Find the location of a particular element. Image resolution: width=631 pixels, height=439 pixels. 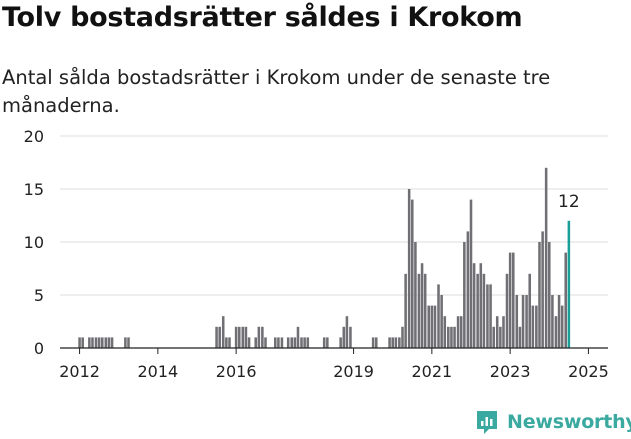

highlight-bar is located at coordinates (569, 284).